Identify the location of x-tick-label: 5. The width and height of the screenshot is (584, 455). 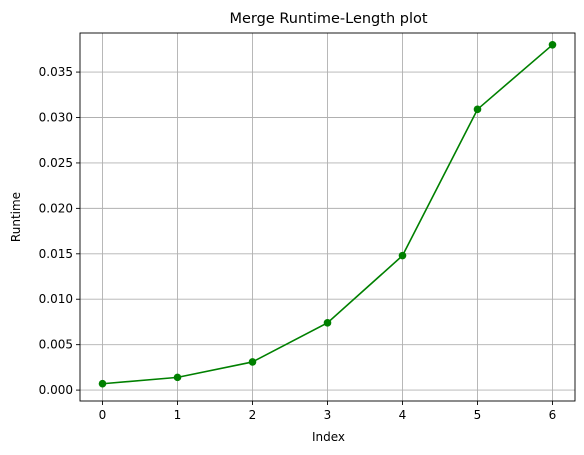
(478, 415).